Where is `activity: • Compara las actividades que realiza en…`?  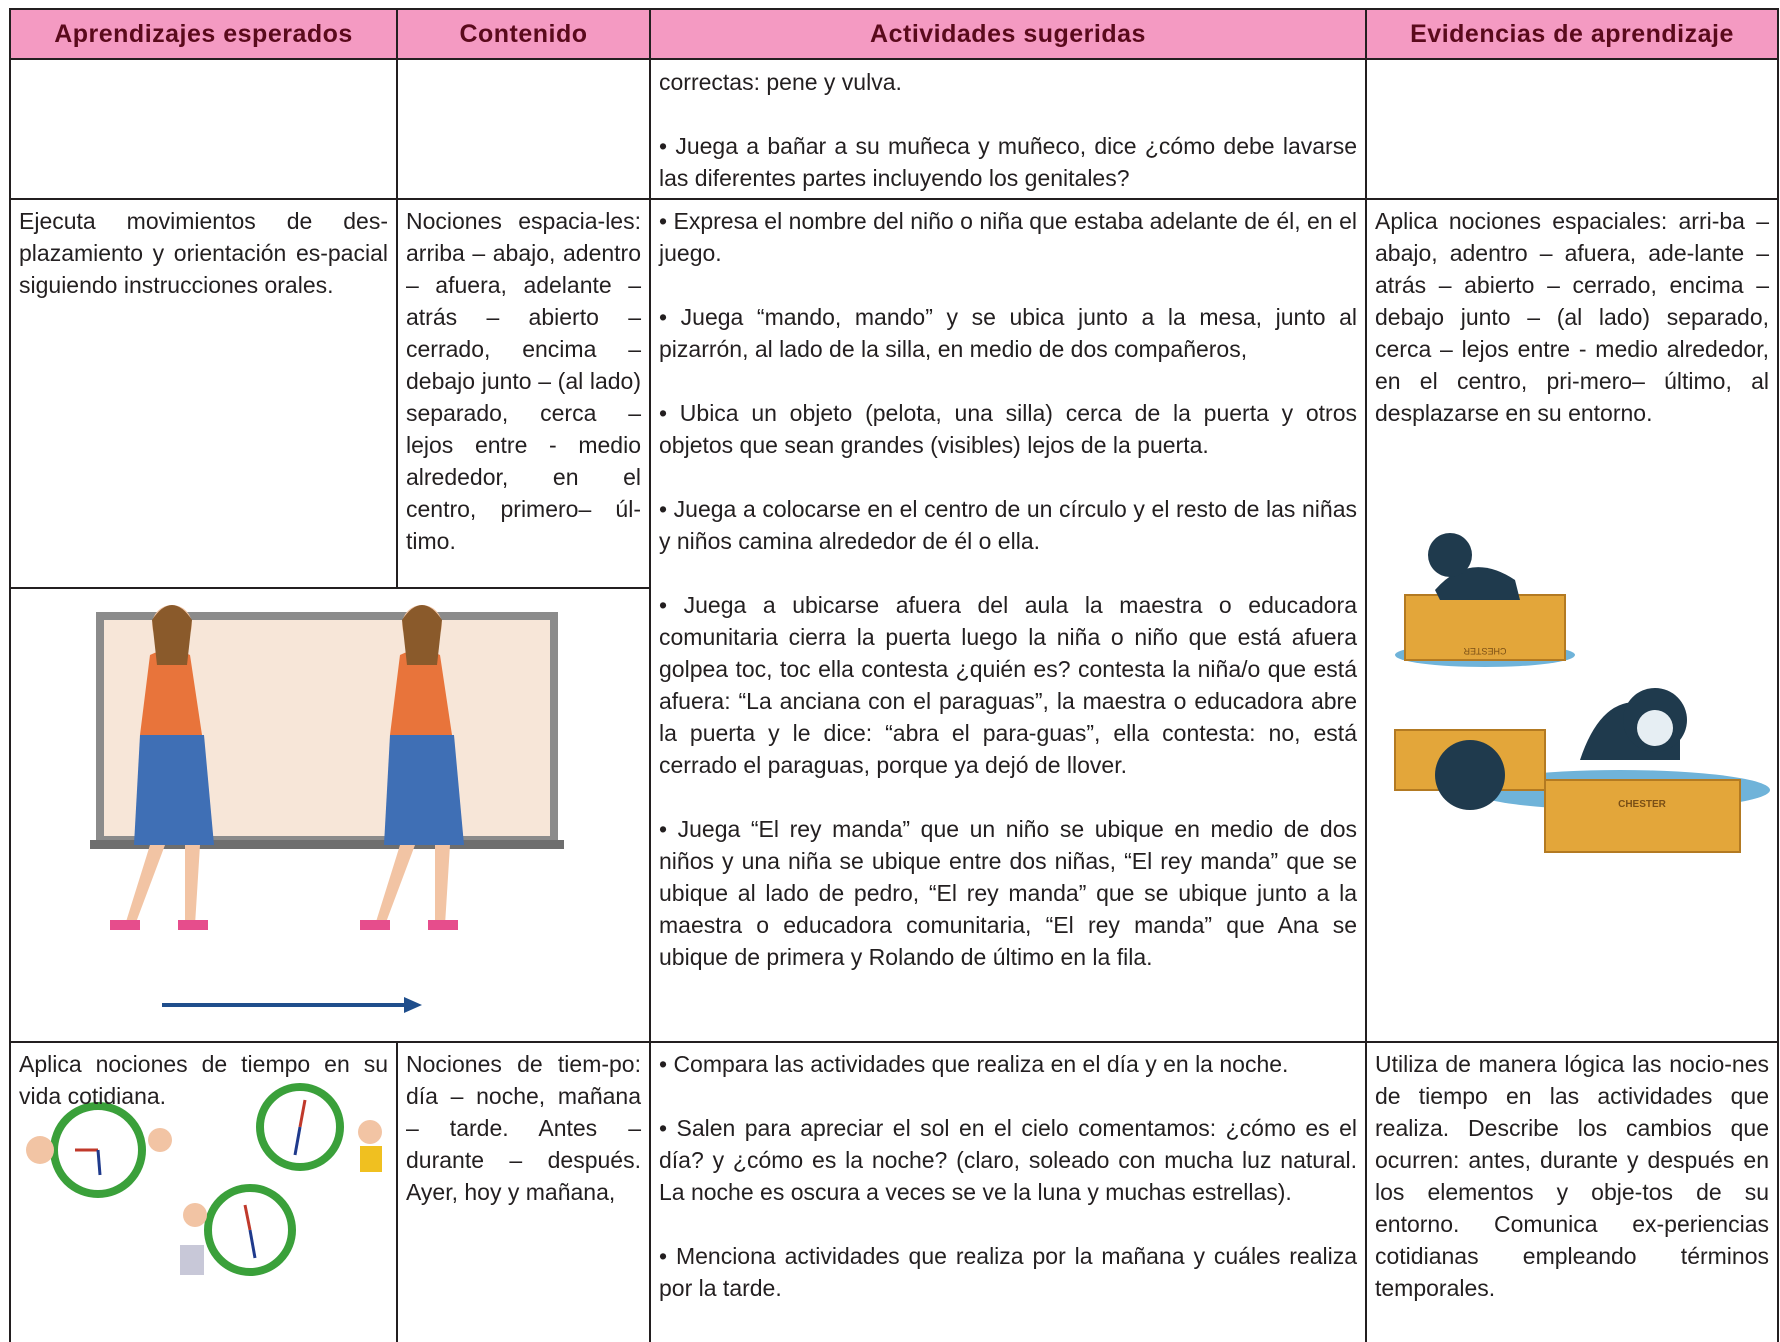 activity: • Compara las actividades que realiza en… is located at coordinates (974, 1064).